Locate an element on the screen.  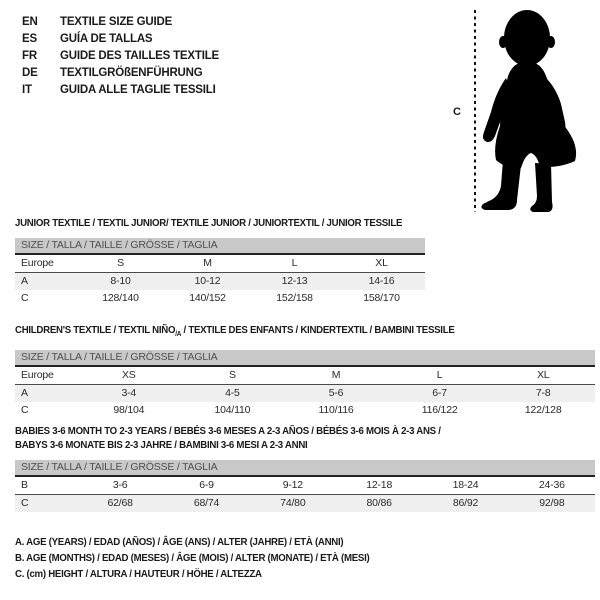
value-cell: 152/158 is located at coordinates (294, 298).